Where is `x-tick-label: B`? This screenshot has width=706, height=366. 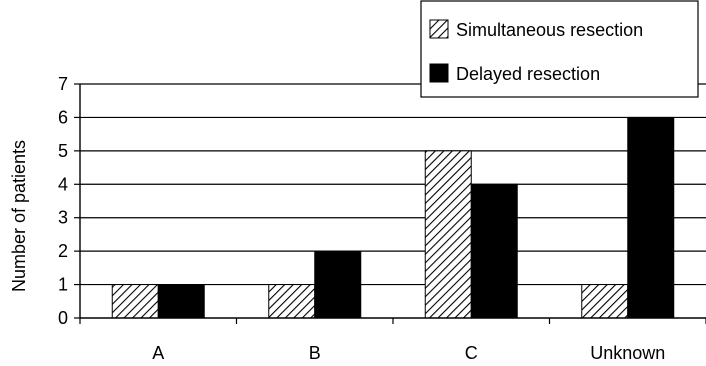 x-tick-label: B is located at coordinates (315, 353).